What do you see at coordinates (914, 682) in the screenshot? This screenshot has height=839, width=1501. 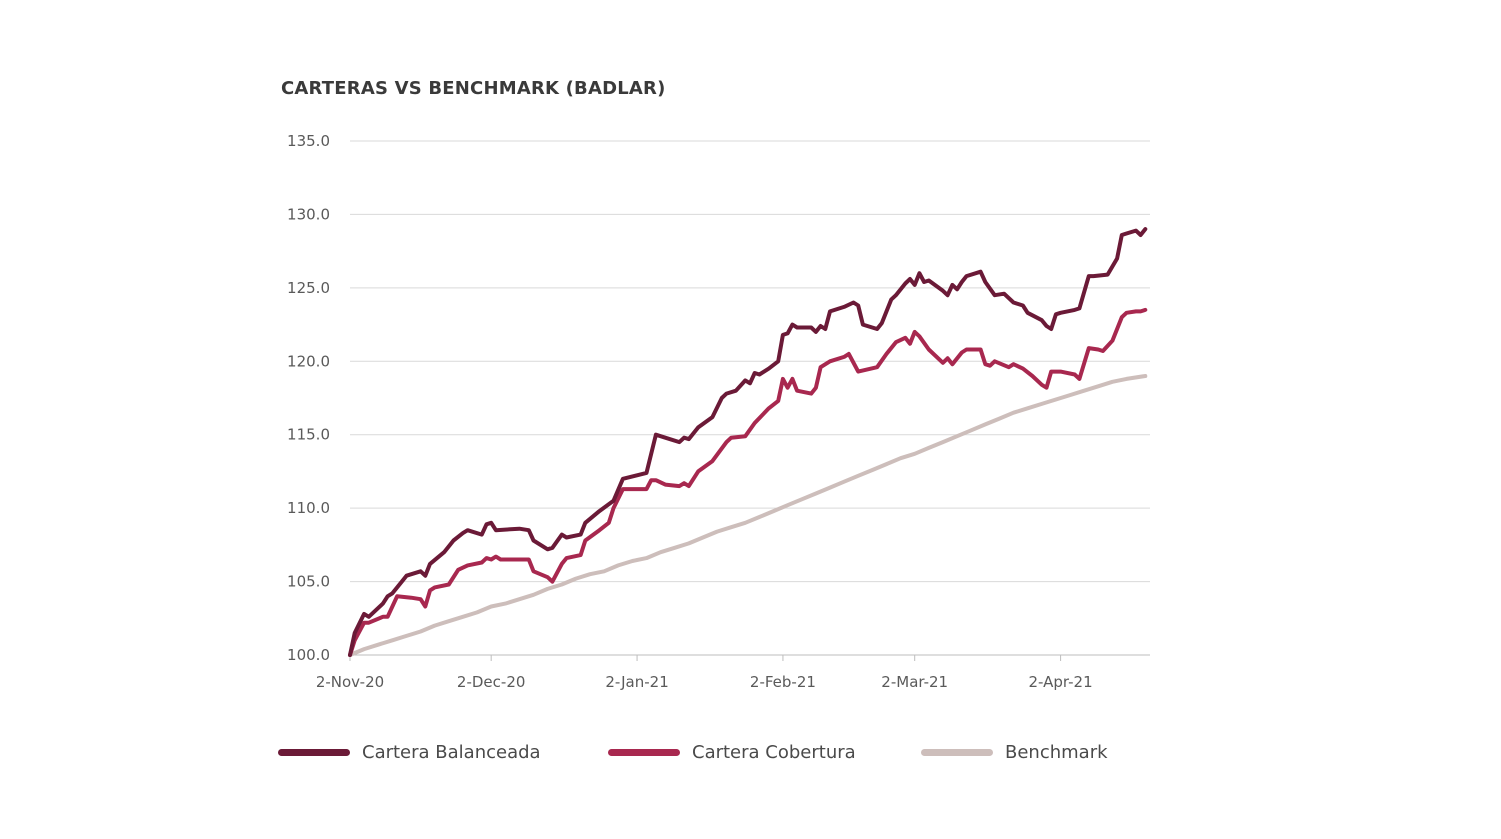 I see `x-tick-label: 2-Mar-21` at bounding box center [914, 682].